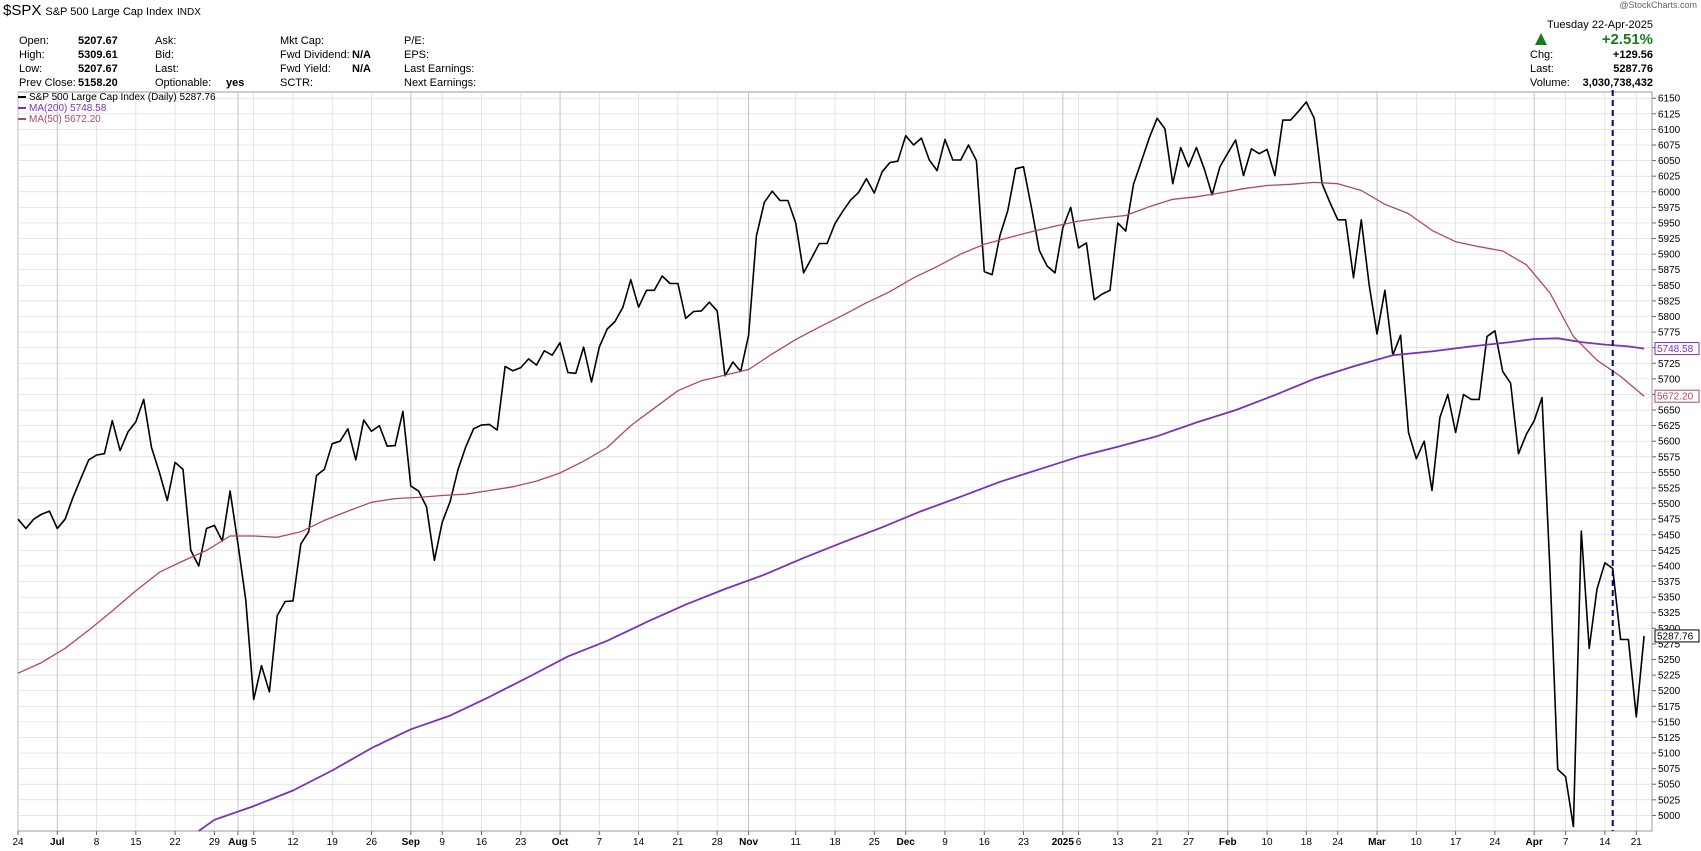  Describe the element at coordinates (1669, 114) in the screenshot. I see `y-tick-label: 6125` at that location.